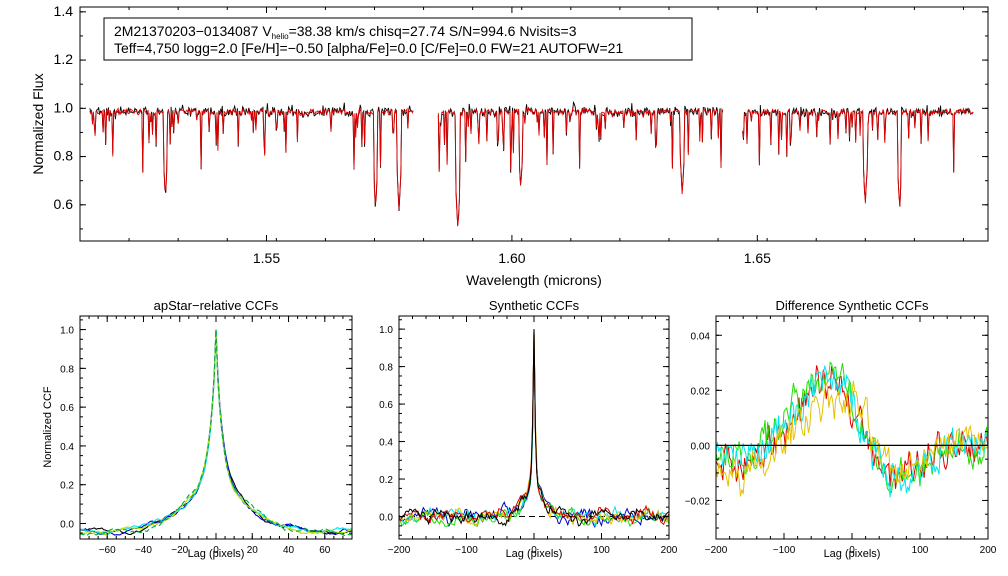 This screenshot has width=1008, height=576. Describe the element at coordinates (757, 258) in the screenshot. I see `x-tick-label: 1.65` at that location.